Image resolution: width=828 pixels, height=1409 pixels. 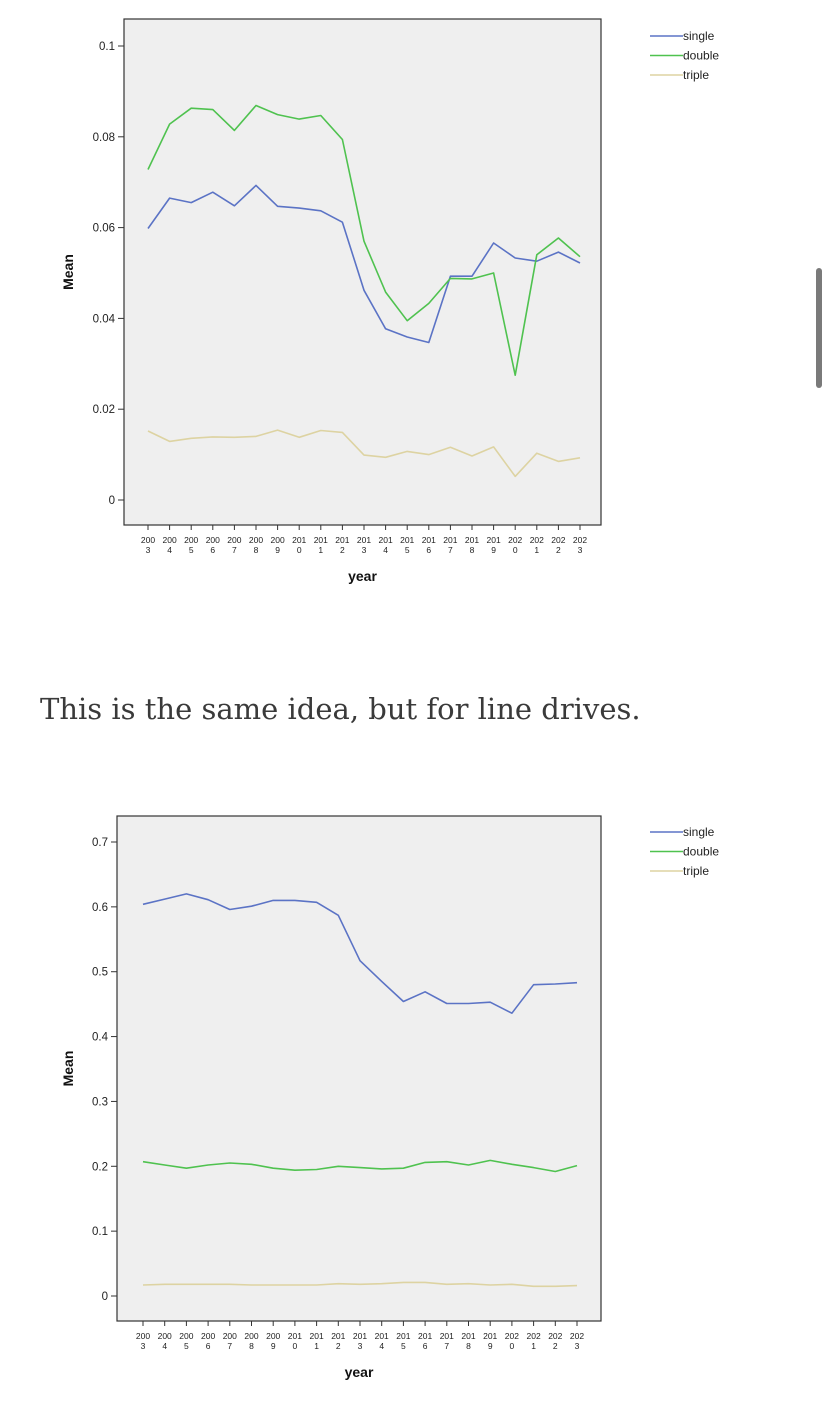 I want to click on legend-label-triple: triple, so click(x=696, y=75).